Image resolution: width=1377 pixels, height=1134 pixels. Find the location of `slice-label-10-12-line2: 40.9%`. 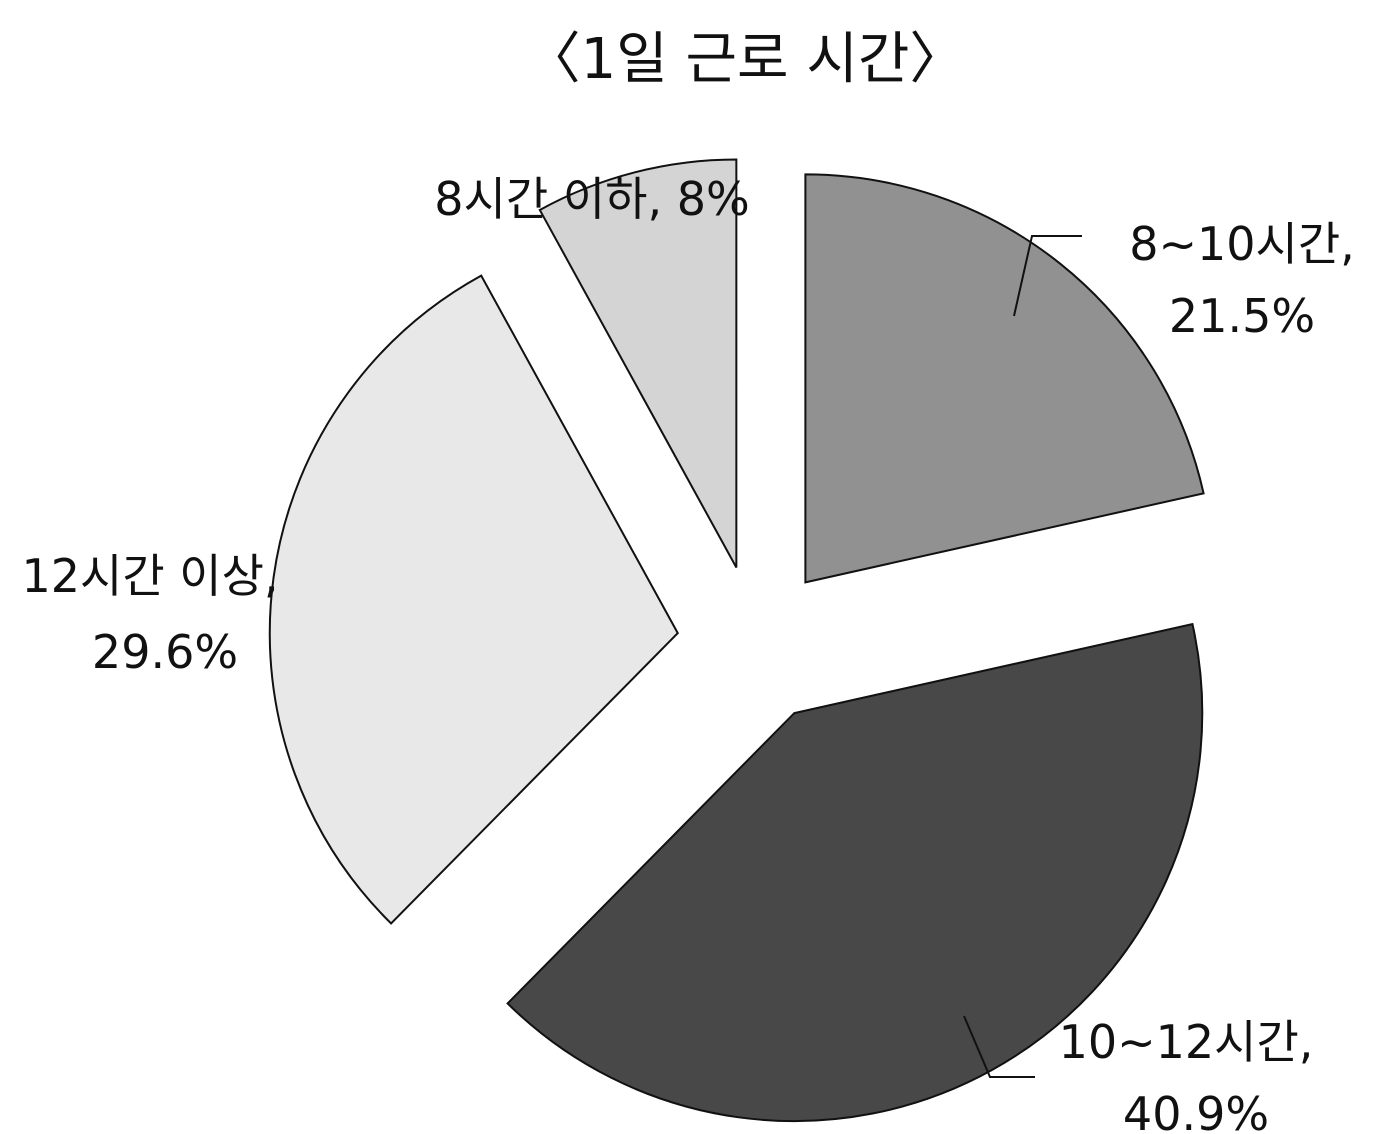

slice-label-10-12-line2: 40.9% is located at coordinates (1196, 1110).